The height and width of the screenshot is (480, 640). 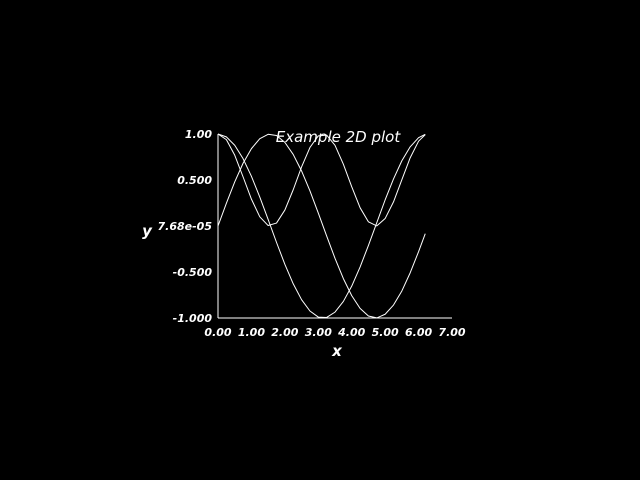 What do you see at coordinates (193, 318) in the screenshot?
I see `y-tick-label: -1.000` at bounding box center [193, 318].